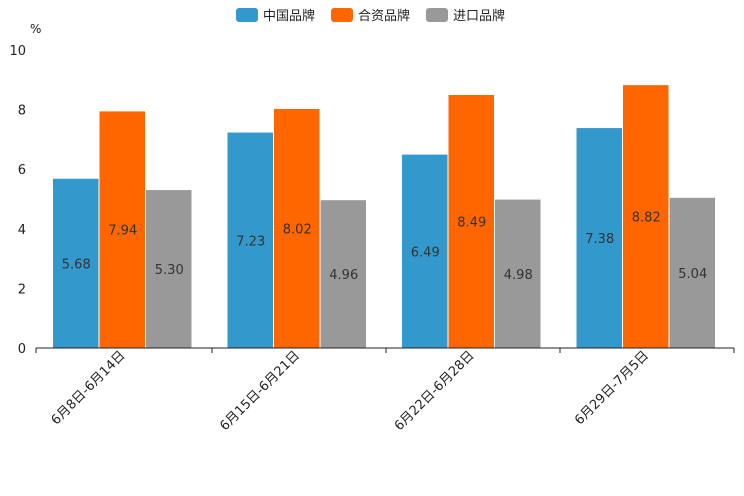 The image size is (744, 496). Describe the element at coordinates (22, 170) in the screenshot. I see `y-tick-label: 6` at that location.